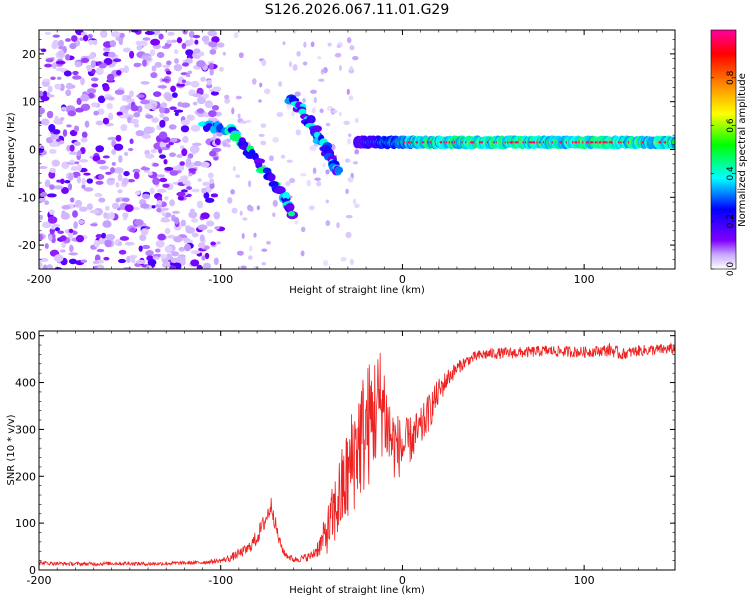  Describe the element at coordinates (27, 245) in the screenshot. I see `y-tick-label: -20` at that location.